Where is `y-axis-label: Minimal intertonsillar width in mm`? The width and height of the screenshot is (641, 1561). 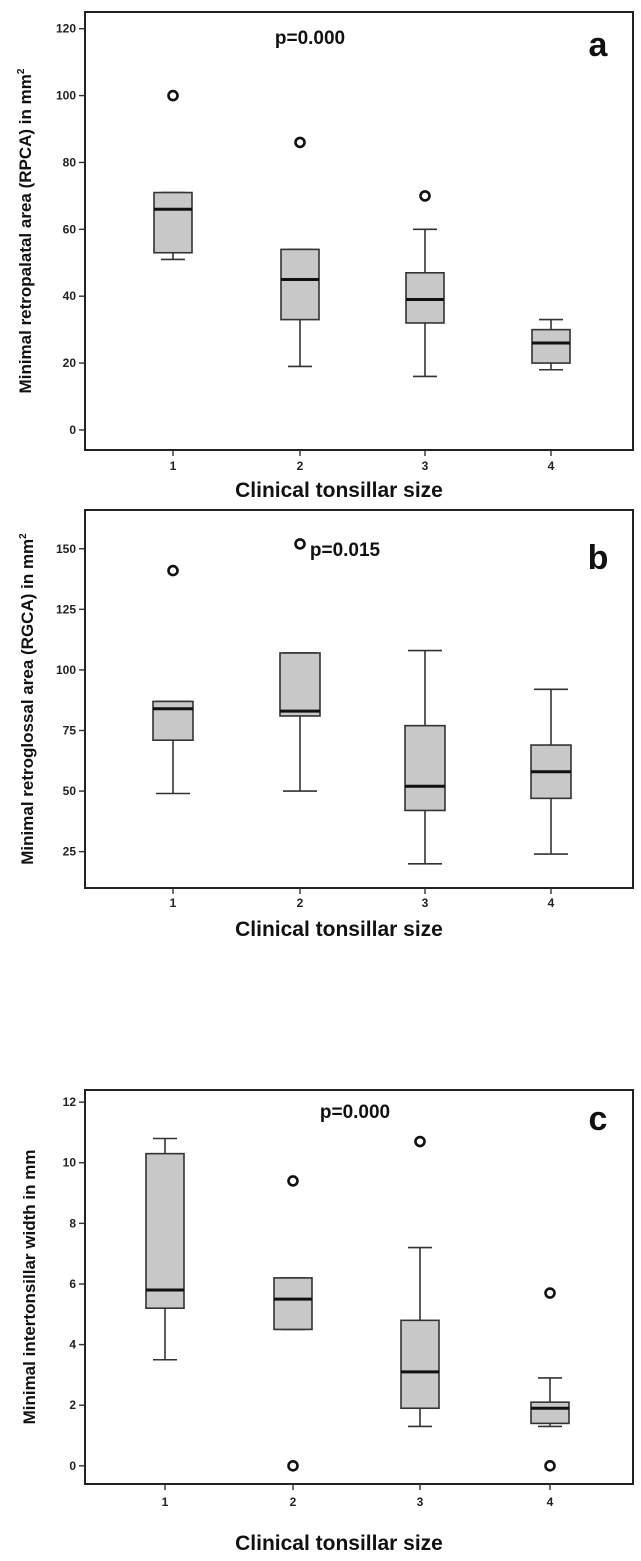
y-axis-label: Minimal intertonsillar width in mm is located at coordinates (29, 1287).